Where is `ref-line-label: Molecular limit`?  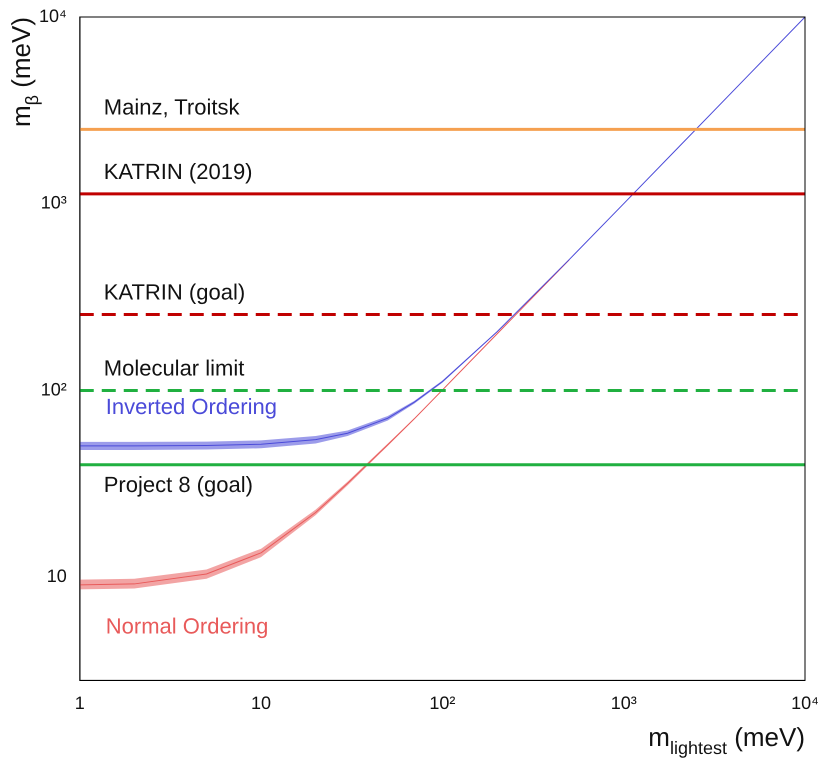
ref-line-label: Molecular limit is located at coordinates (174, 368).